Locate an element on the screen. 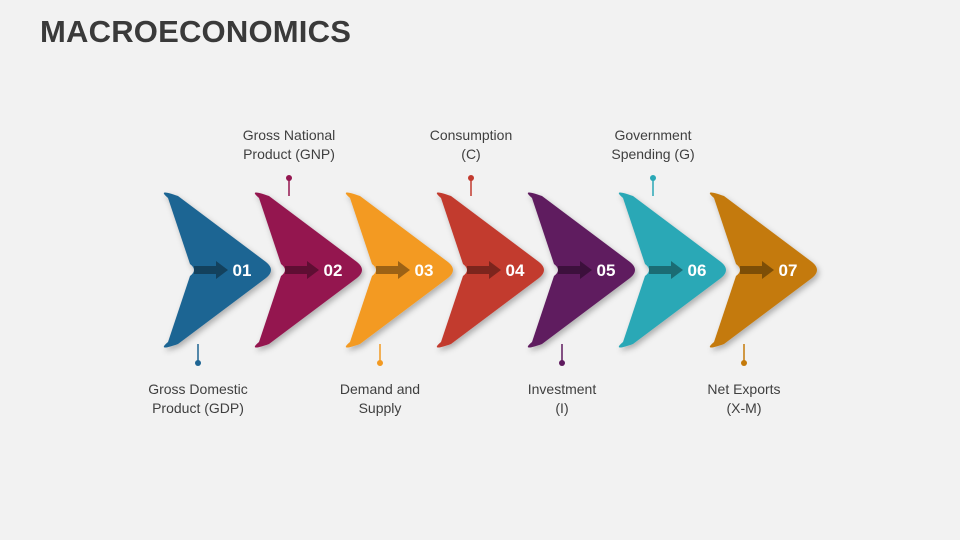 The width and height of the screenshot is (960, 540). chevron-step-01: 01 is located at coordinates (217, 270).